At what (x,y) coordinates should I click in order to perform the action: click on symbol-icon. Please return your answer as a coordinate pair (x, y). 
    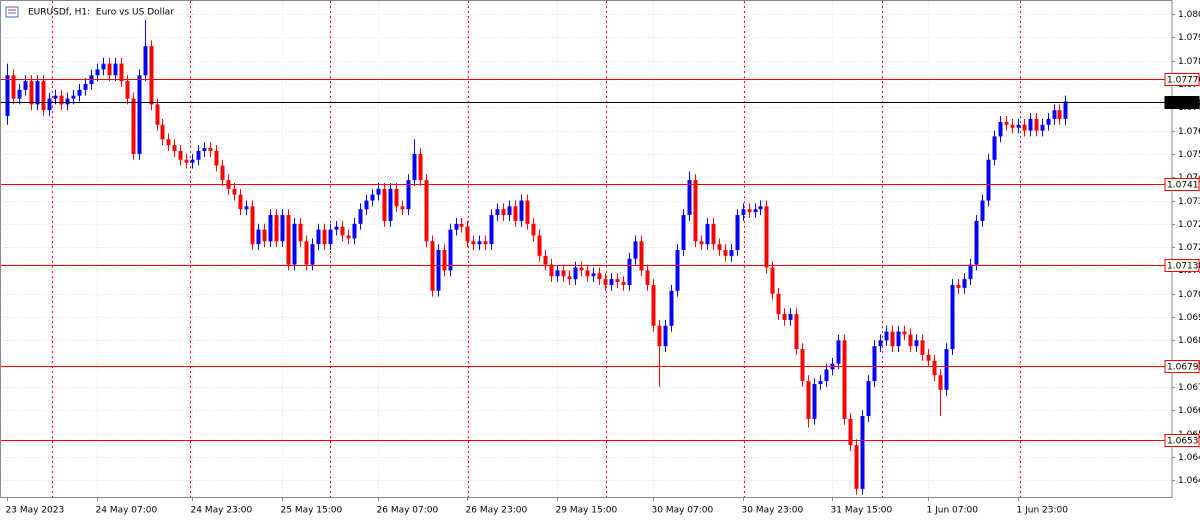
    Looking at the image, I should click on (12, 12).